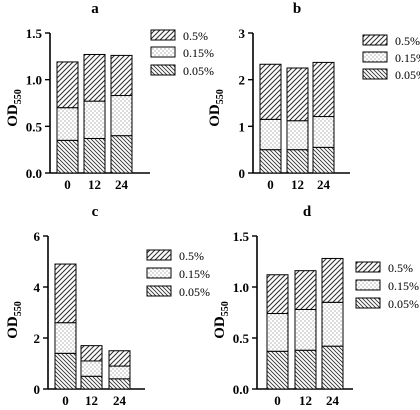 This screenshot has width=420, height=410. I want to click on panel-title: c, so click(95, 212).